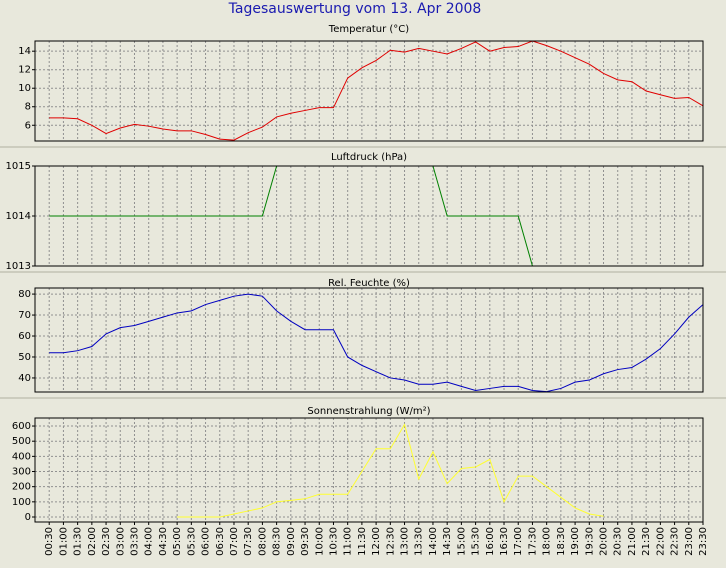 The image size is (726, 568). Describe the element at coordinates (248, 541) in the screenshot. I see `x-tick-label: 07:30` at that location.